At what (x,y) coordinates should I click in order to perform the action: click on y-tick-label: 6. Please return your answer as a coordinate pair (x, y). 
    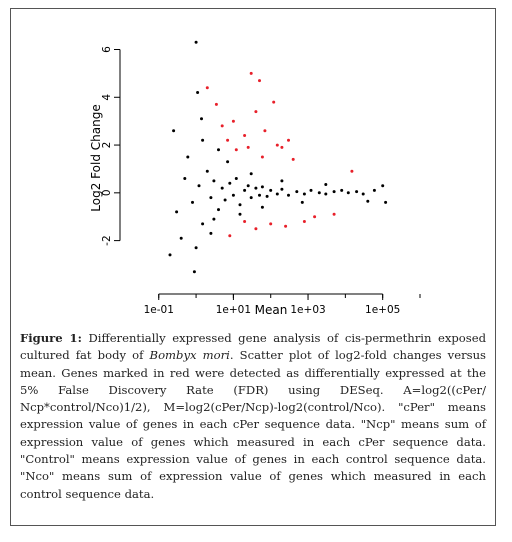
    Looking at the image, I should click on (107, 49).